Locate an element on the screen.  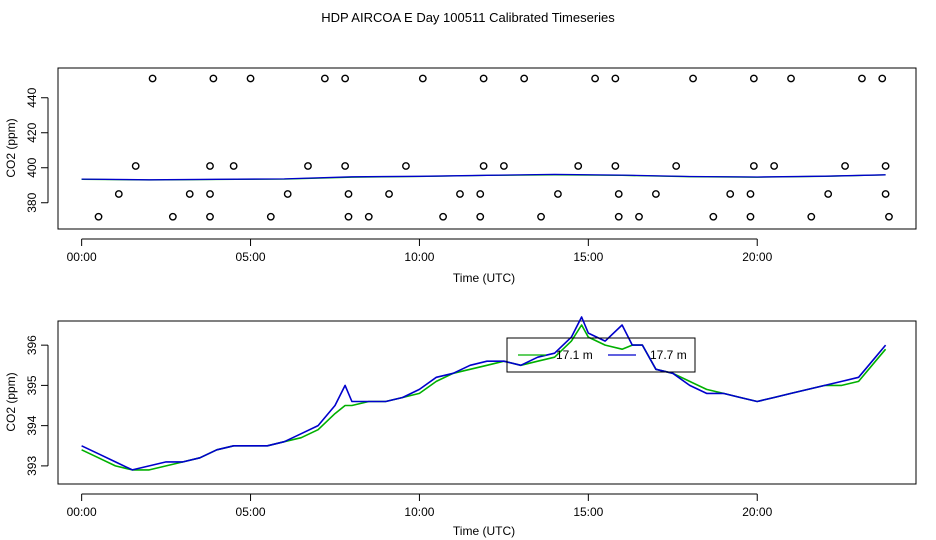
bottom-y-tick-label: 394 is located at coordinates (32, 425).